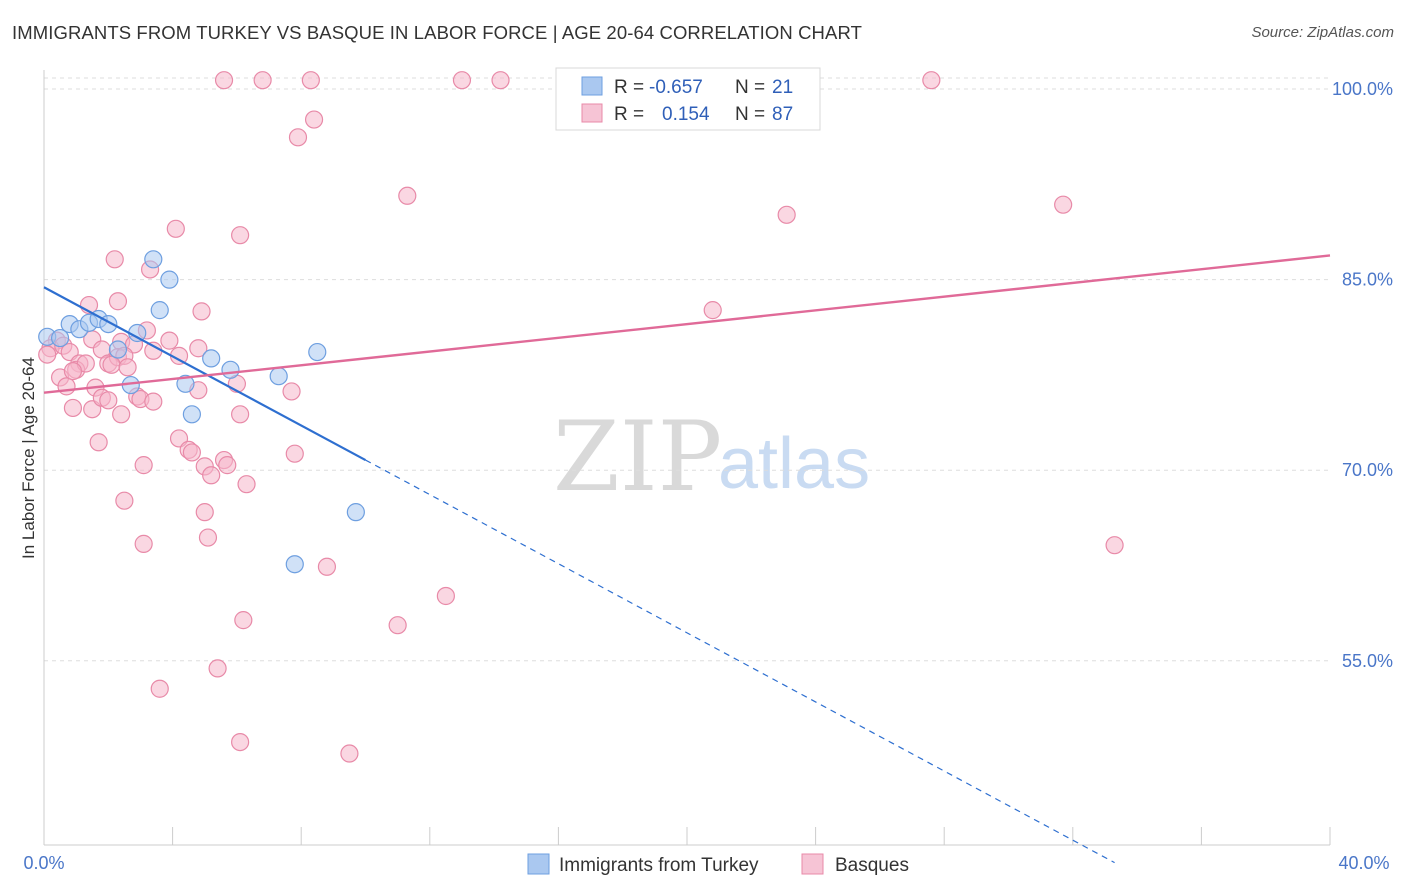 This screenshot has height=892, width=1406. I want to click on watermark-atlas: atlas, so click(794, 464).